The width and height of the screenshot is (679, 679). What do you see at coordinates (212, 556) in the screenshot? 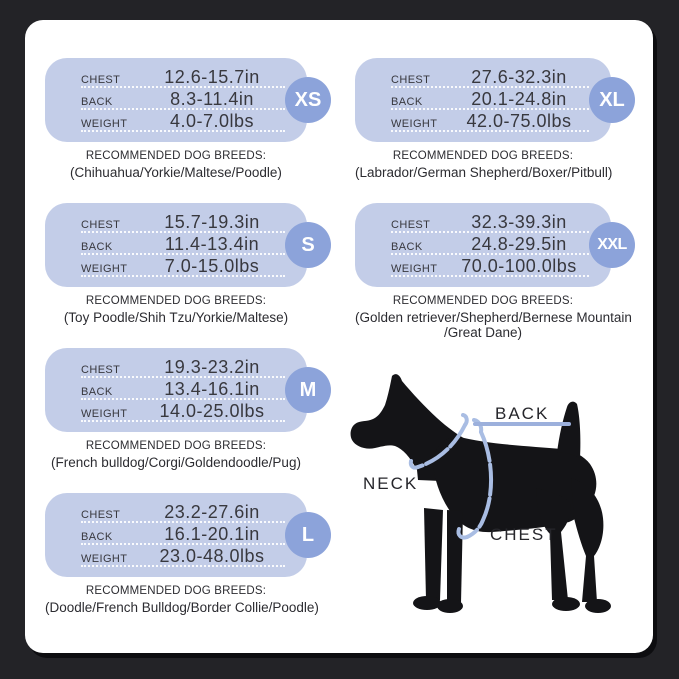
I see `weight-value: 23.0-48.0lbs` at bounding box center [212, 556].